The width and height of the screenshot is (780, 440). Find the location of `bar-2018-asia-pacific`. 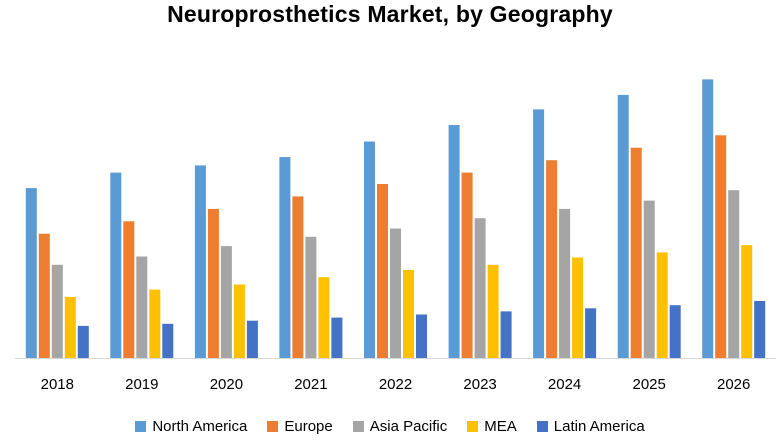

bar-2018-asia-pacific is located at coordinates (57, 311).